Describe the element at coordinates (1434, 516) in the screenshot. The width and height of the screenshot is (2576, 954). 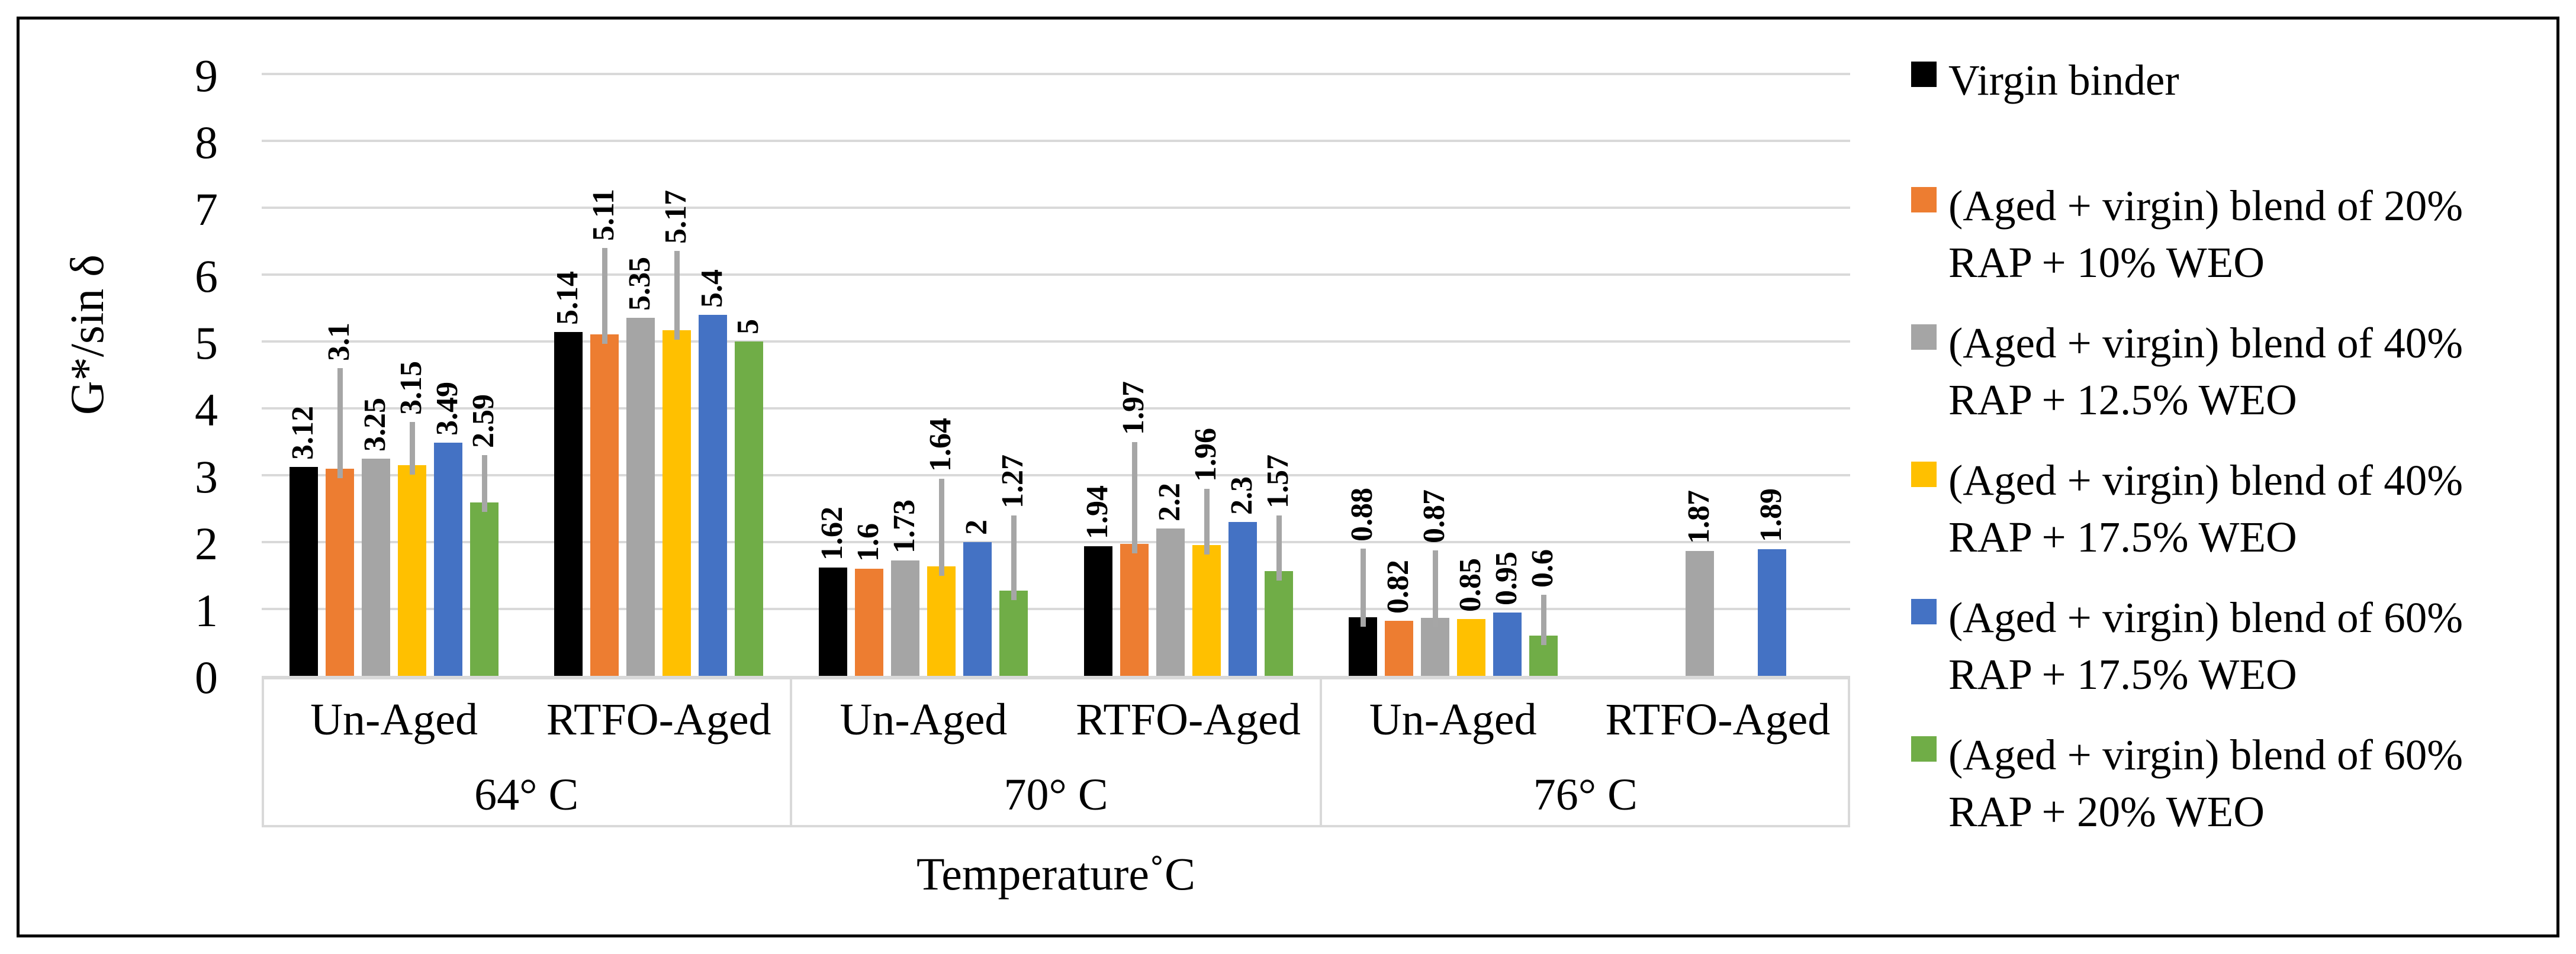
I see `bar-value-label: 0.87` at that location.